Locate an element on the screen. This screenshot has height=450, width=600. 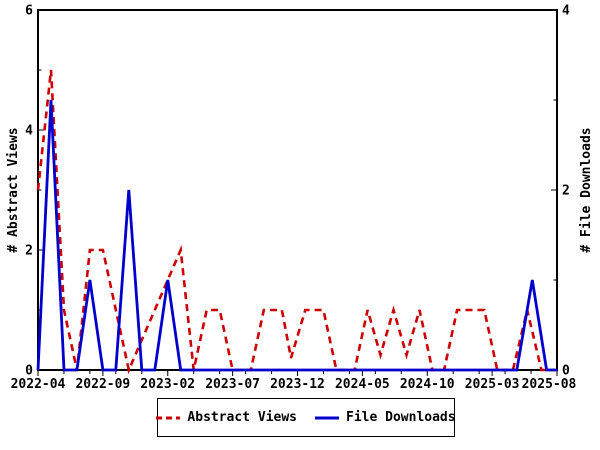
x-tick-label: 2024-10 is located at coordinates (427, 384).